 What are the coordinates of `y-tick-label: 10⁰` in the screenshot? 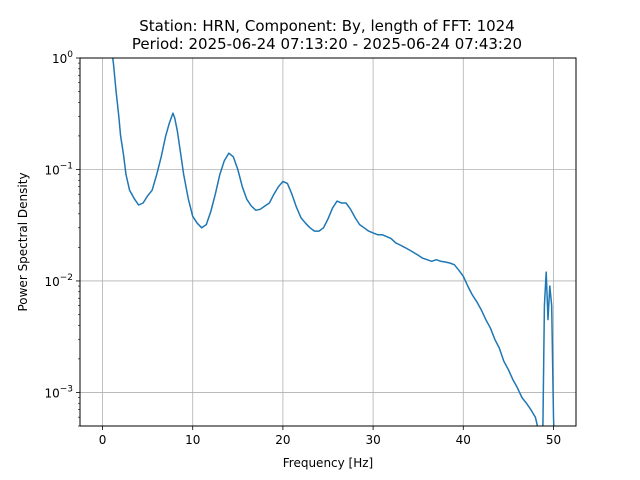 It's located at (62, 58).